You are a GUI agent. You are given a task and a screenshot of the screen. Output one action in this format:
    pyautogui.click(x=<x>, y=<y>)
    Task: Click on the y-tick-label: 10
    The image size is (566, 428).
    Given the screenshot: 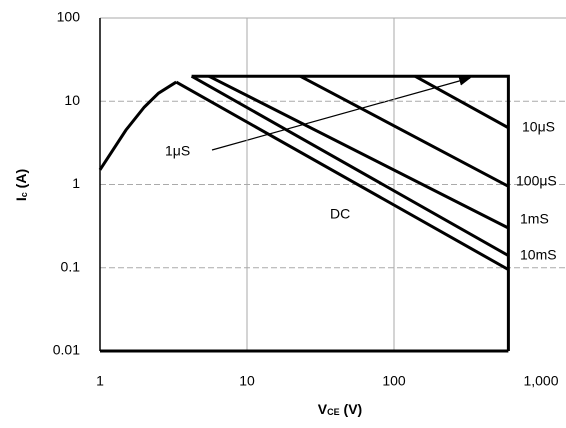 What is the action you would take?
    pyautogui.click(x=72, y=100)
    